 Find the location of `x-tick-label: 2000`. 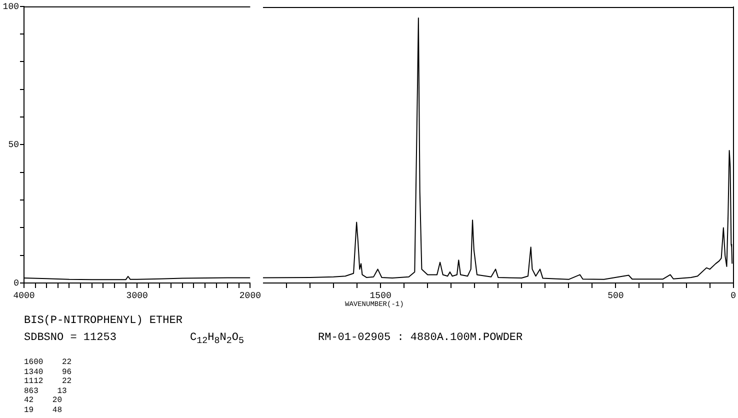

x-tick-label: 2000 is located at coordinates (250, 295).